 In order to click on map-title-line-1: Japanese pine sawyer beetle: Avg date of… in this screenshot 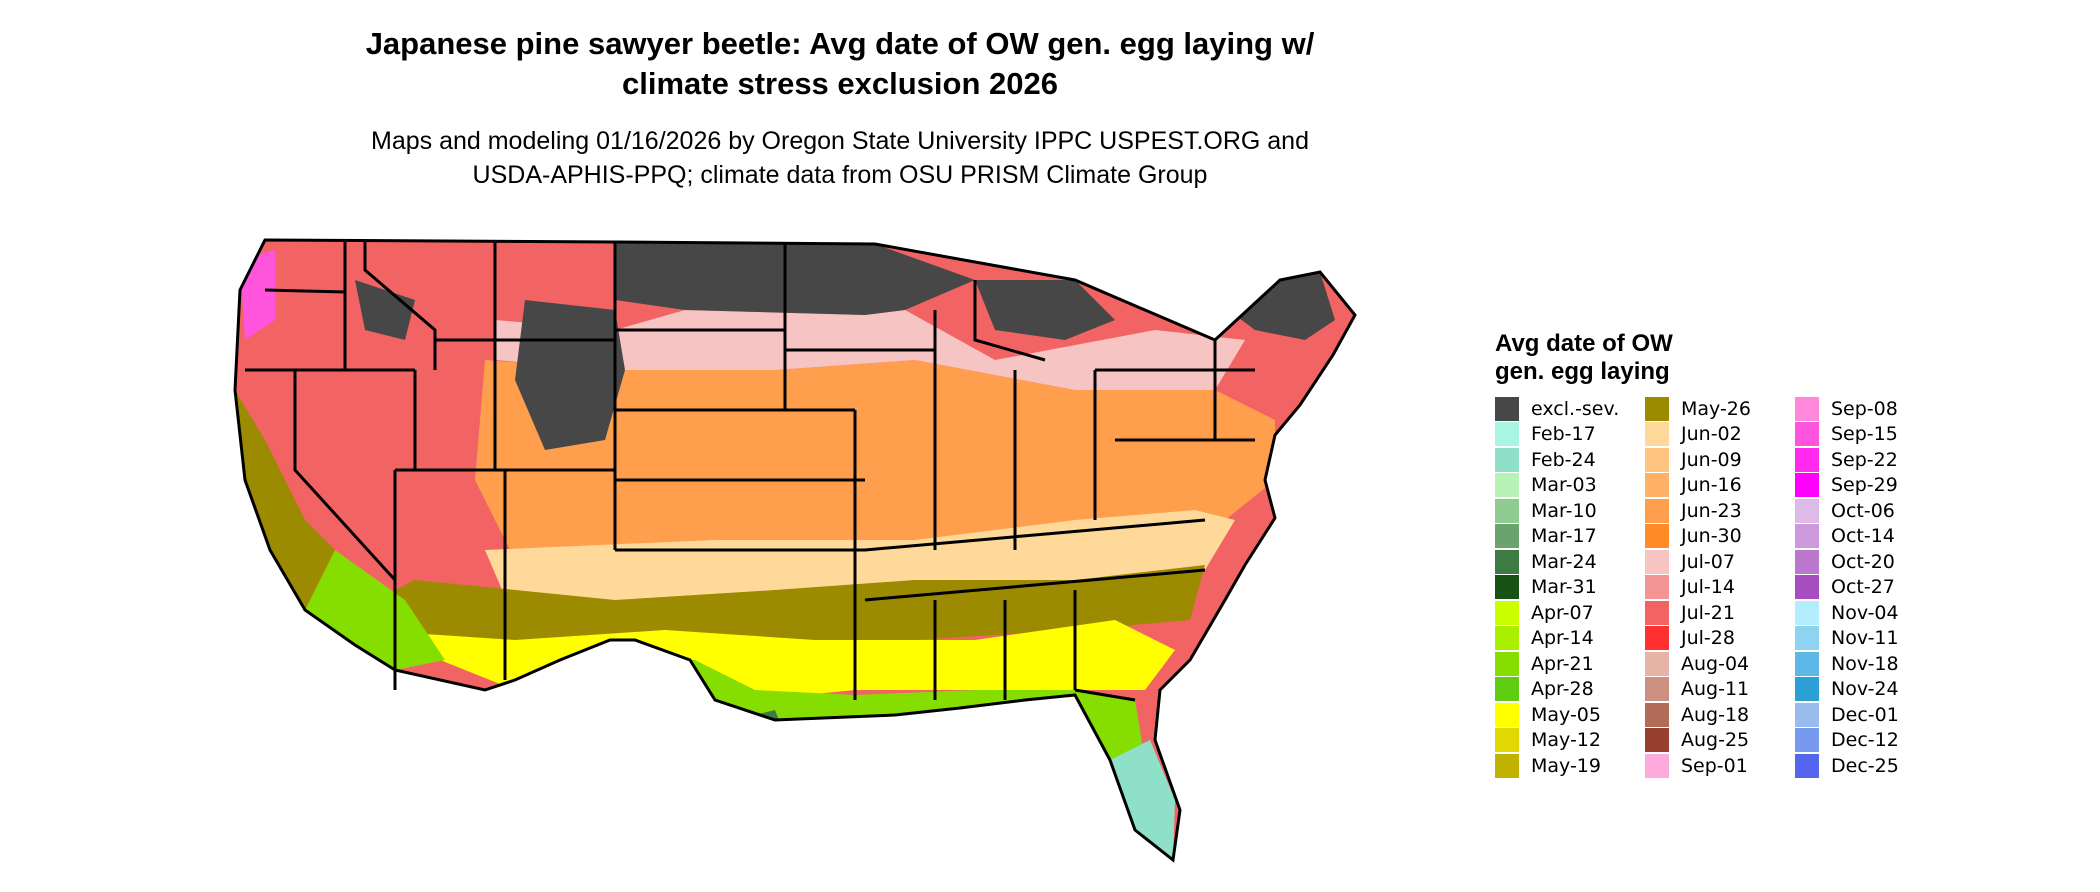, I will do `click(840, 43)`.